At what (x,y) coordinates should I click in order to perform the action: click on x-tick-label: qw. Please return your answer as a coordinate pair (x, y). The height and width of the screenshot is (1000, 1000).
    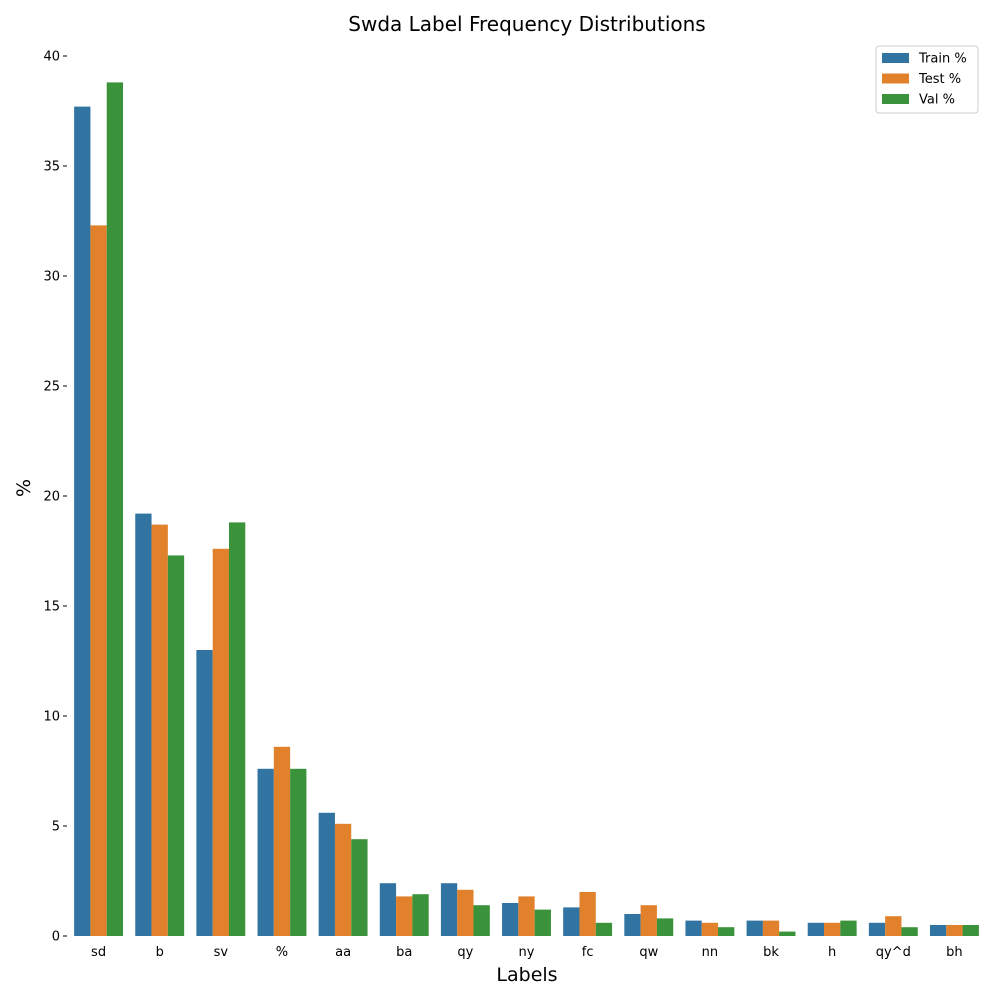
    Looking at the image, I should click on (648, 952).